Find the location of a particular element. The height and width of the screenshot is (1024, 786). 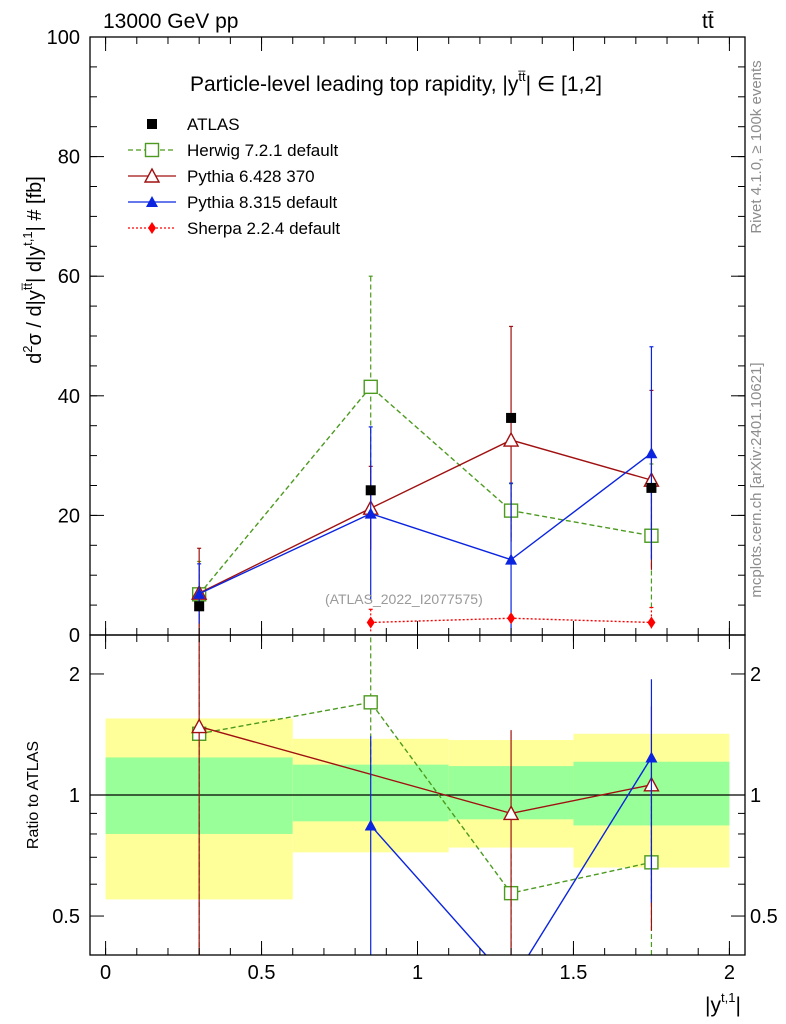

x-axis-label: |yt,1| is located at coordinates (723, 1003).